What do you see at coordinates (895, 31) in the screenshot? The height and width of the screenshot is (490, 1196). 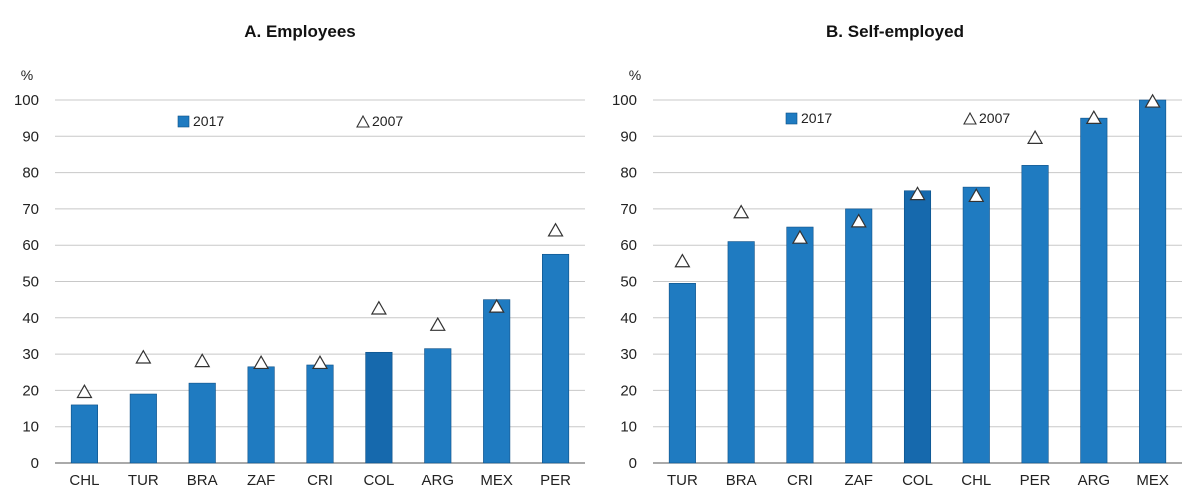 I see `chart-title: B. Self-employed` at bounding box center [895, 31].